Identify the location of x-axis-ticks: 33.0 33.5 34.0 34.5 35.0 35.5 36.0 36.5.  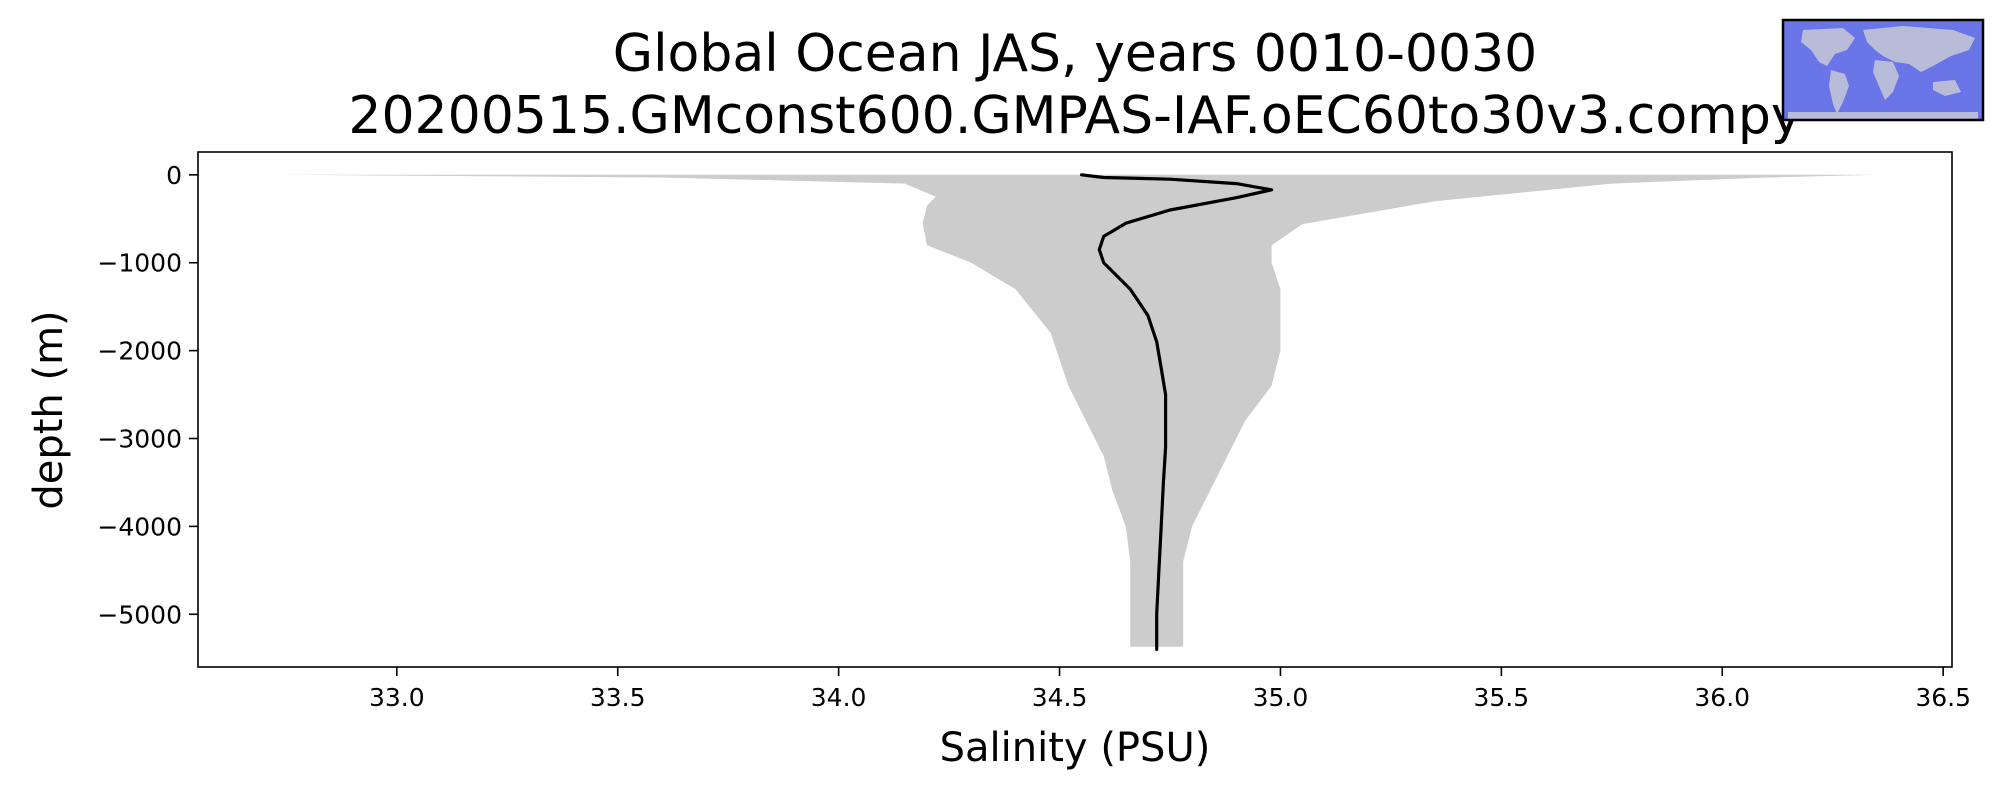
(1170, 689).